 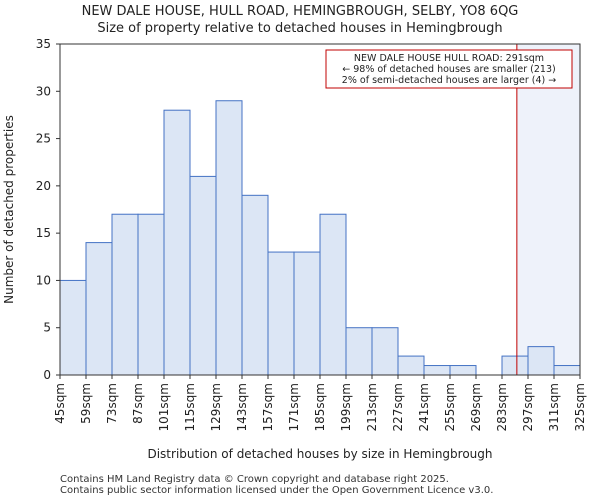 What do you see at coordinates (164, 407) in the screenshot?
I see `x-tick-label: 101sqm` at bounding box center [164, 407].